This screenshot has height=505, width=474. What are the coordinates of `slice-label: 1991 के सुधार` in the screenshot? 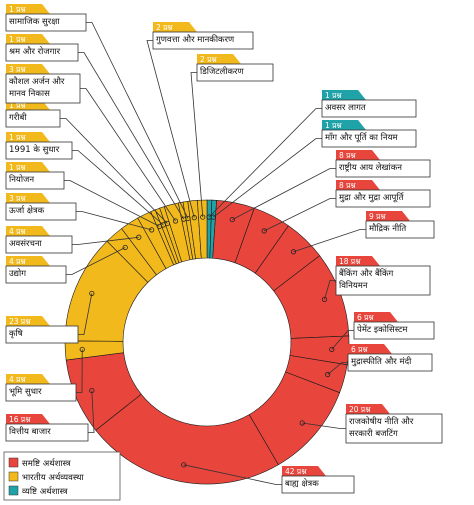 It's located at (34, 149).